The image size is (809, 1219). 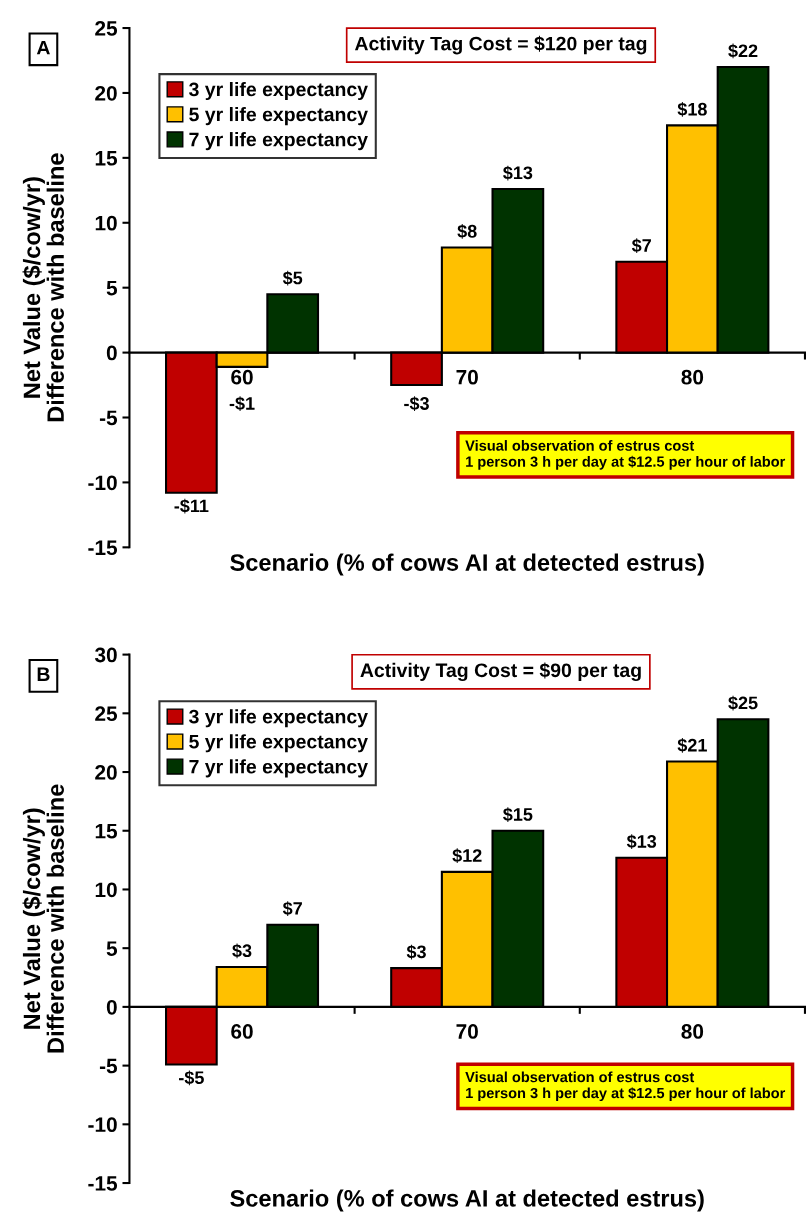 What do you see at coordinates (242, 404) in the screenshot?
I see `data-label: -$1` at bounding box center [242, 404].